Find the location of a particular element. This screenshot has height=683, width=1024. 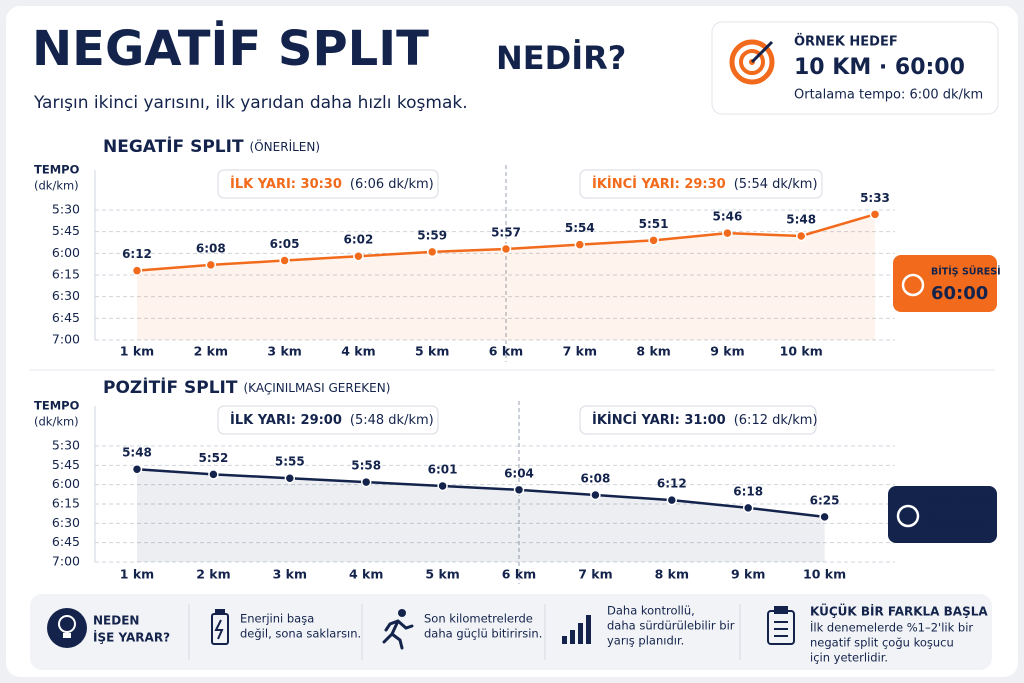

y-tick-label: 6:15 is located at coordinates (66, 503).